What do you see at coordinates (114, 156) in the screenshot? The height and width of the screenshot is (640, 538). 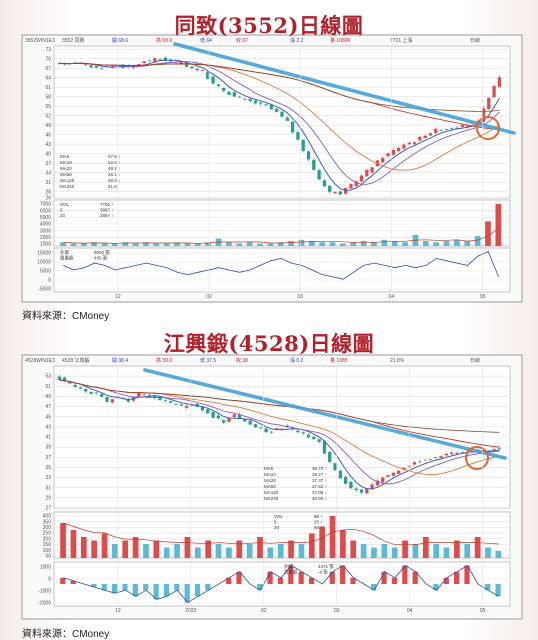 I see `ma-legend-value: 57.5 ↑` at bounding box center [114, 156].